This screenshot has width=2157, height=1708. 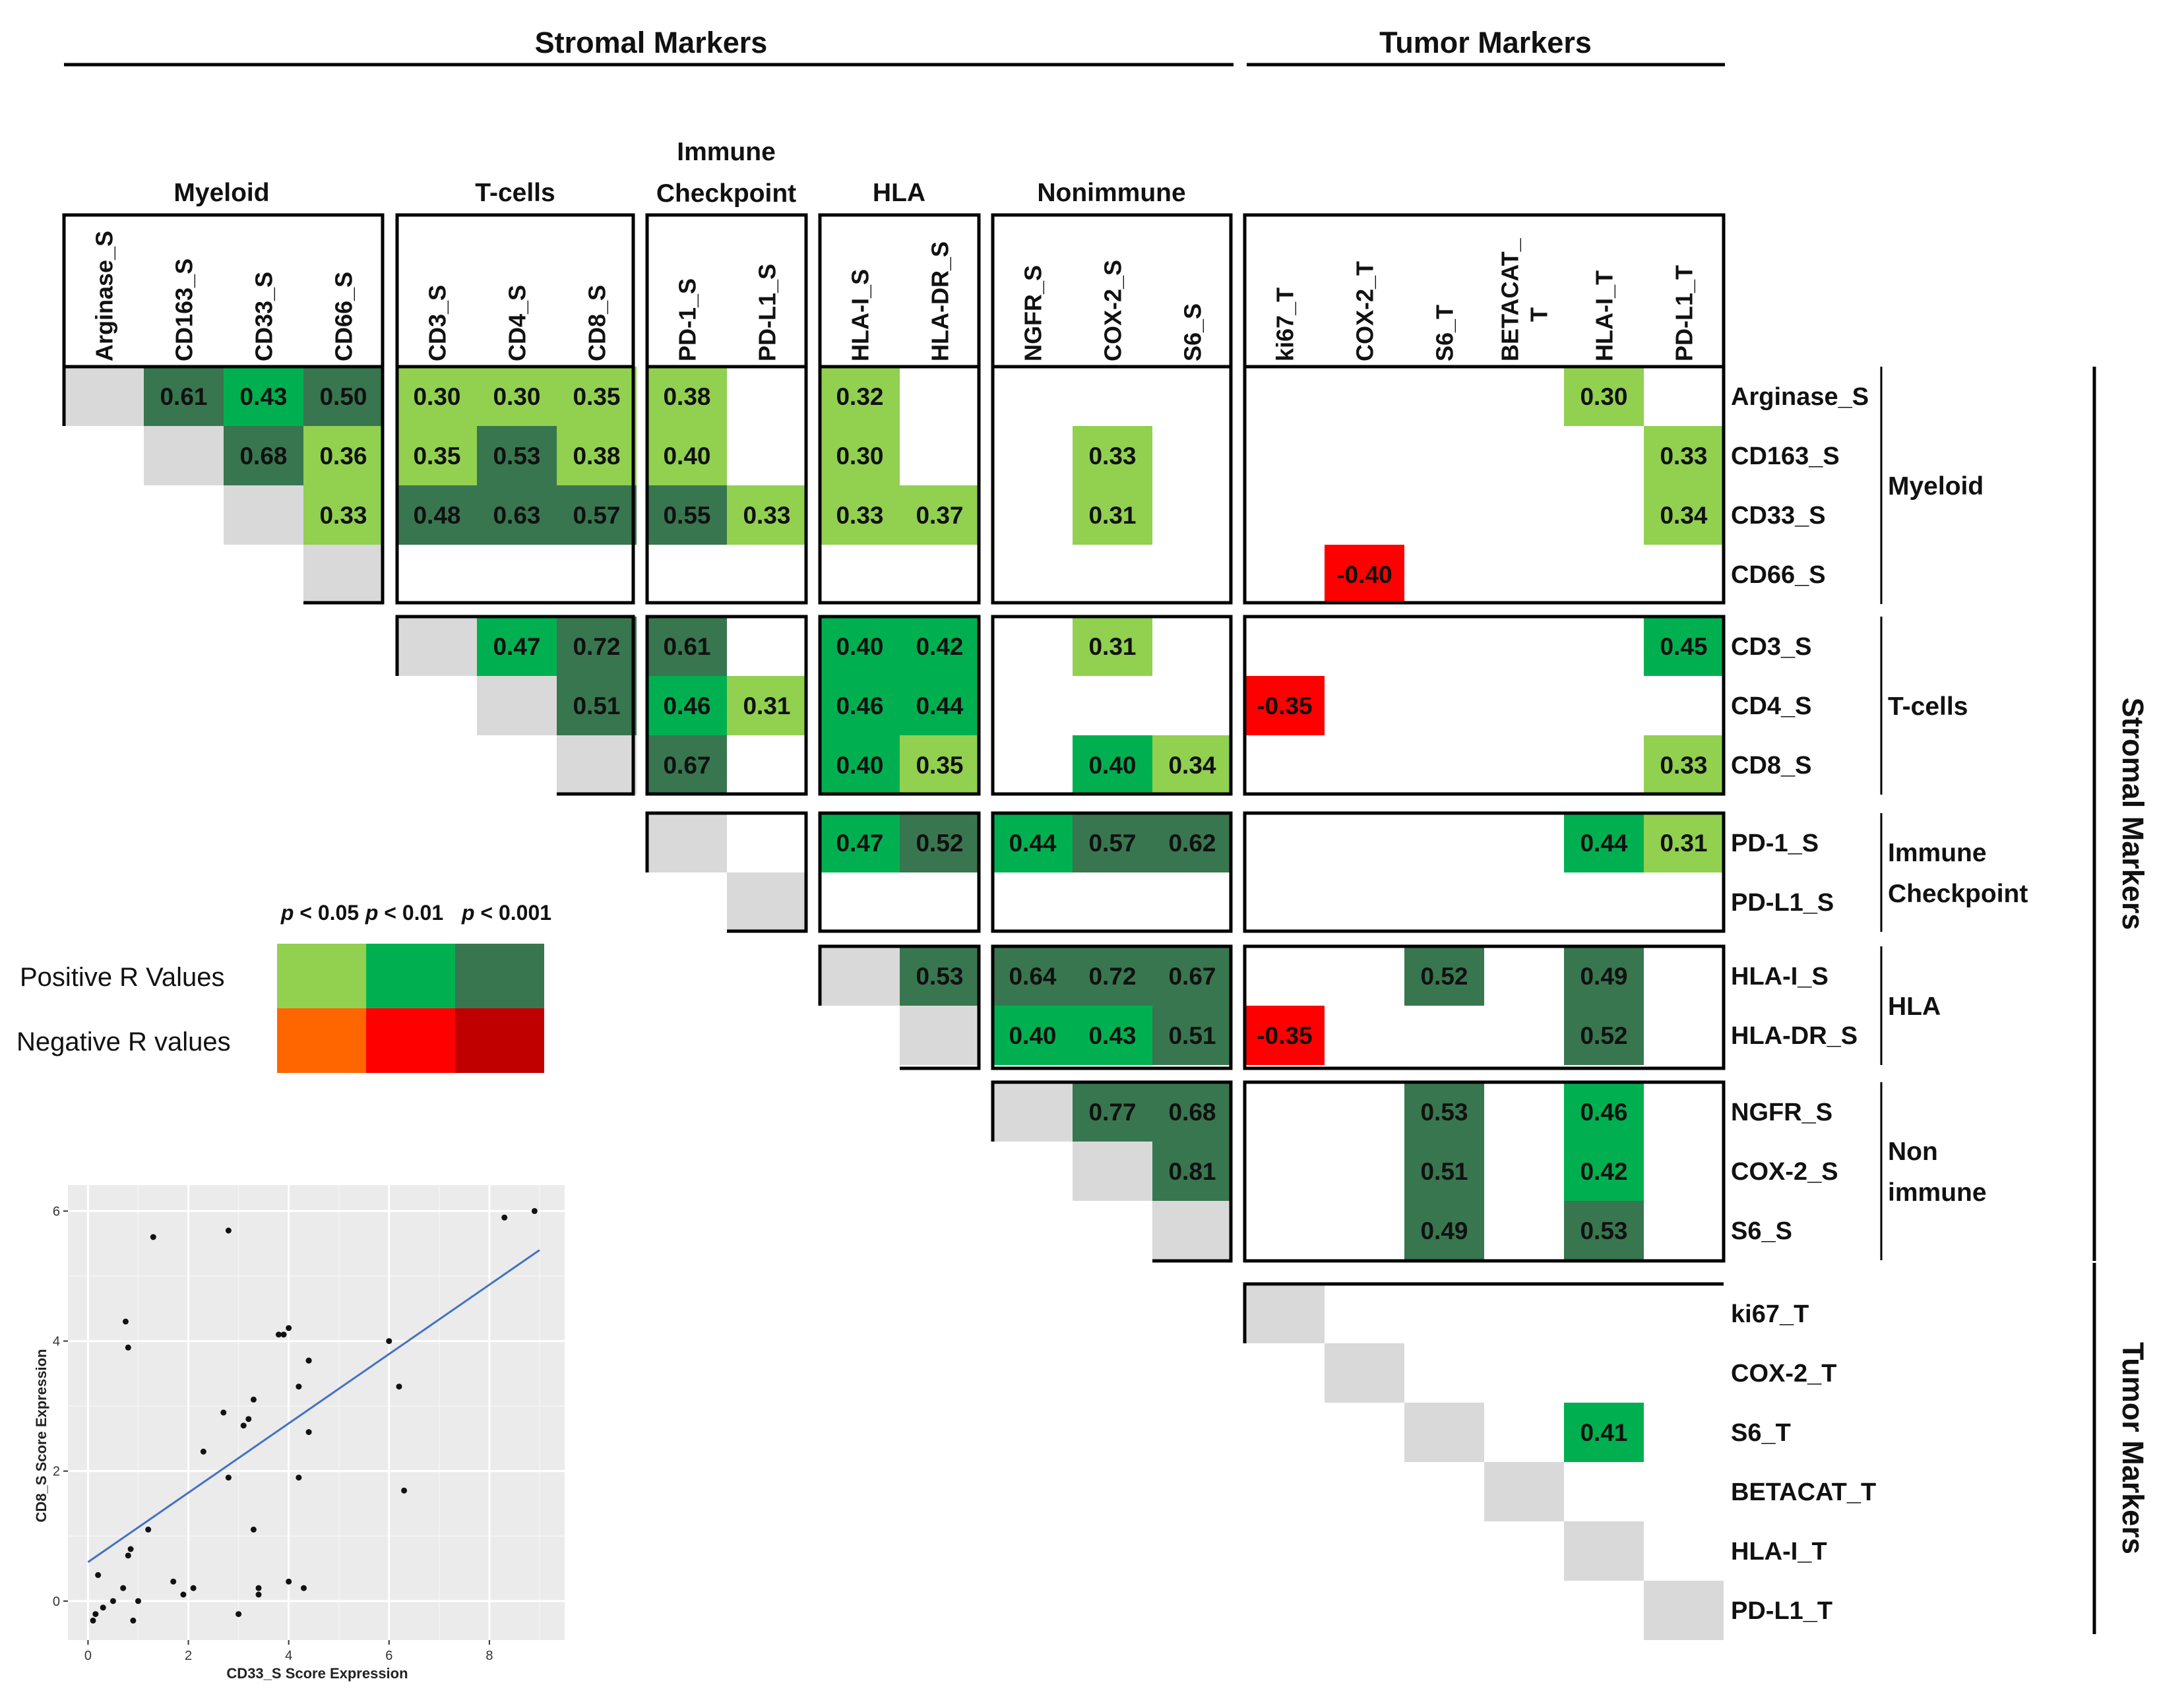 What do you see at coordinates (1684, 313) in the screenshot?
I see `column-label-text: PD-L1_T` at bounding box center [1684, 313].